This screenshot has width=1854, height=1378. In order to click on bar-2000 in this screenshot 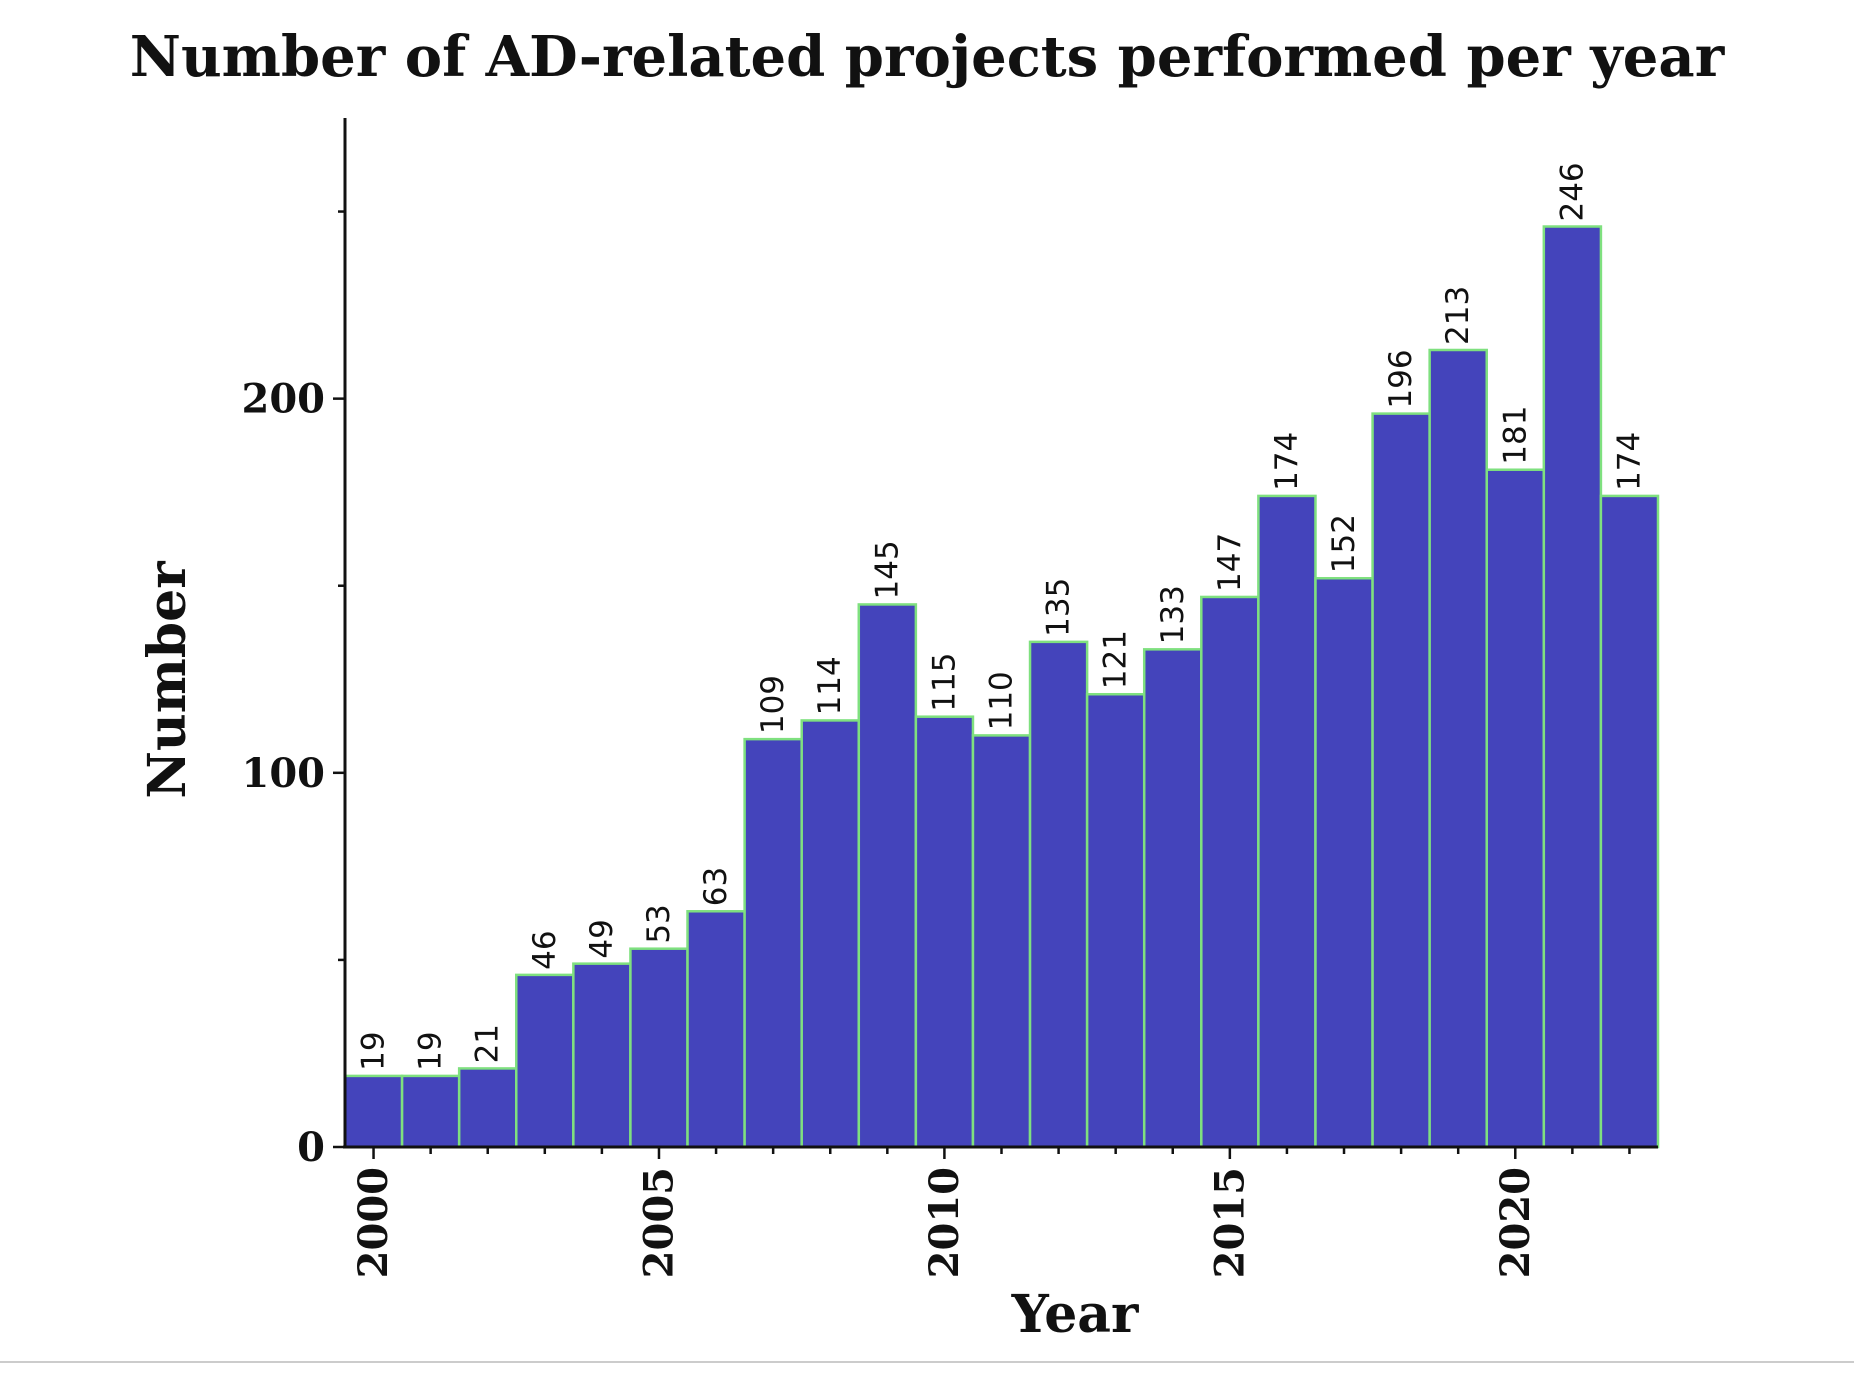, I will do `click(373, 1111)`.